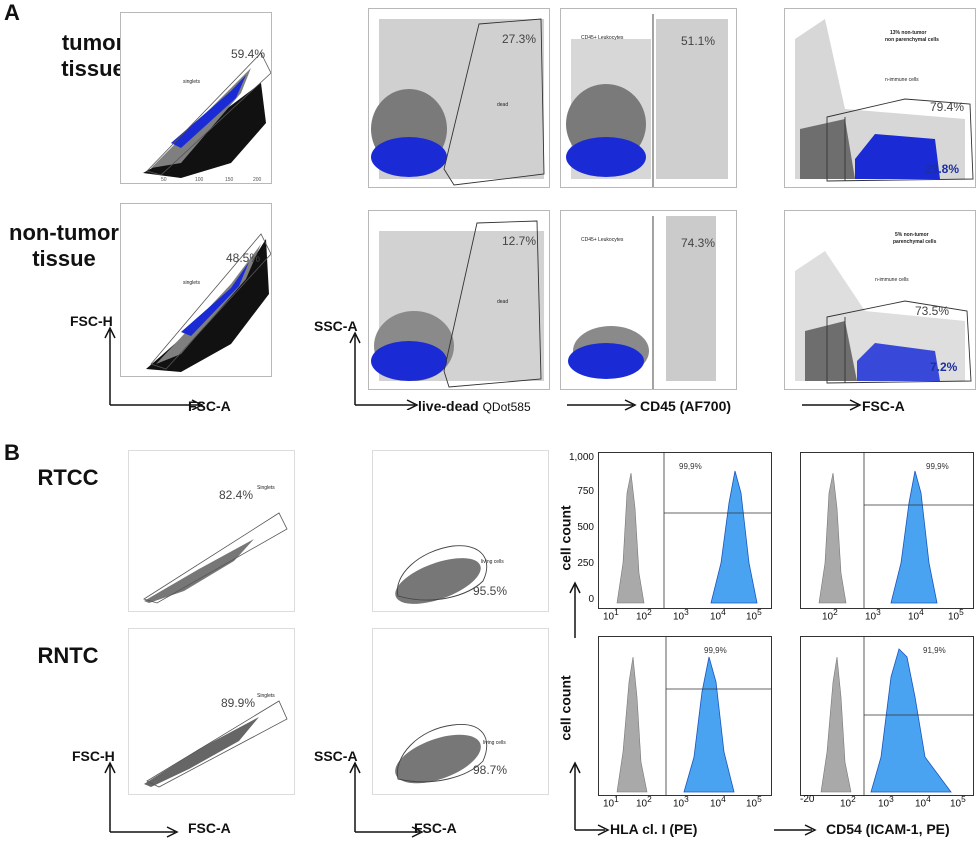 The image size is (976, 841). Describe the element at coordinates (888, 829) in the screenshot. I see `axis-label-cd54: CD54 (ICAM-1, PE)` at that location.